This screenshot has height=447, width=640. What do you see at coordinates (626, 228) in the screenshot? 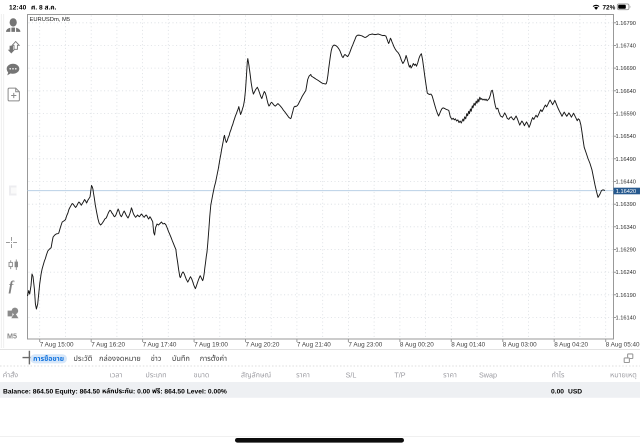
I see `svg-text: 1.16340` at bounding box center [626, 228].